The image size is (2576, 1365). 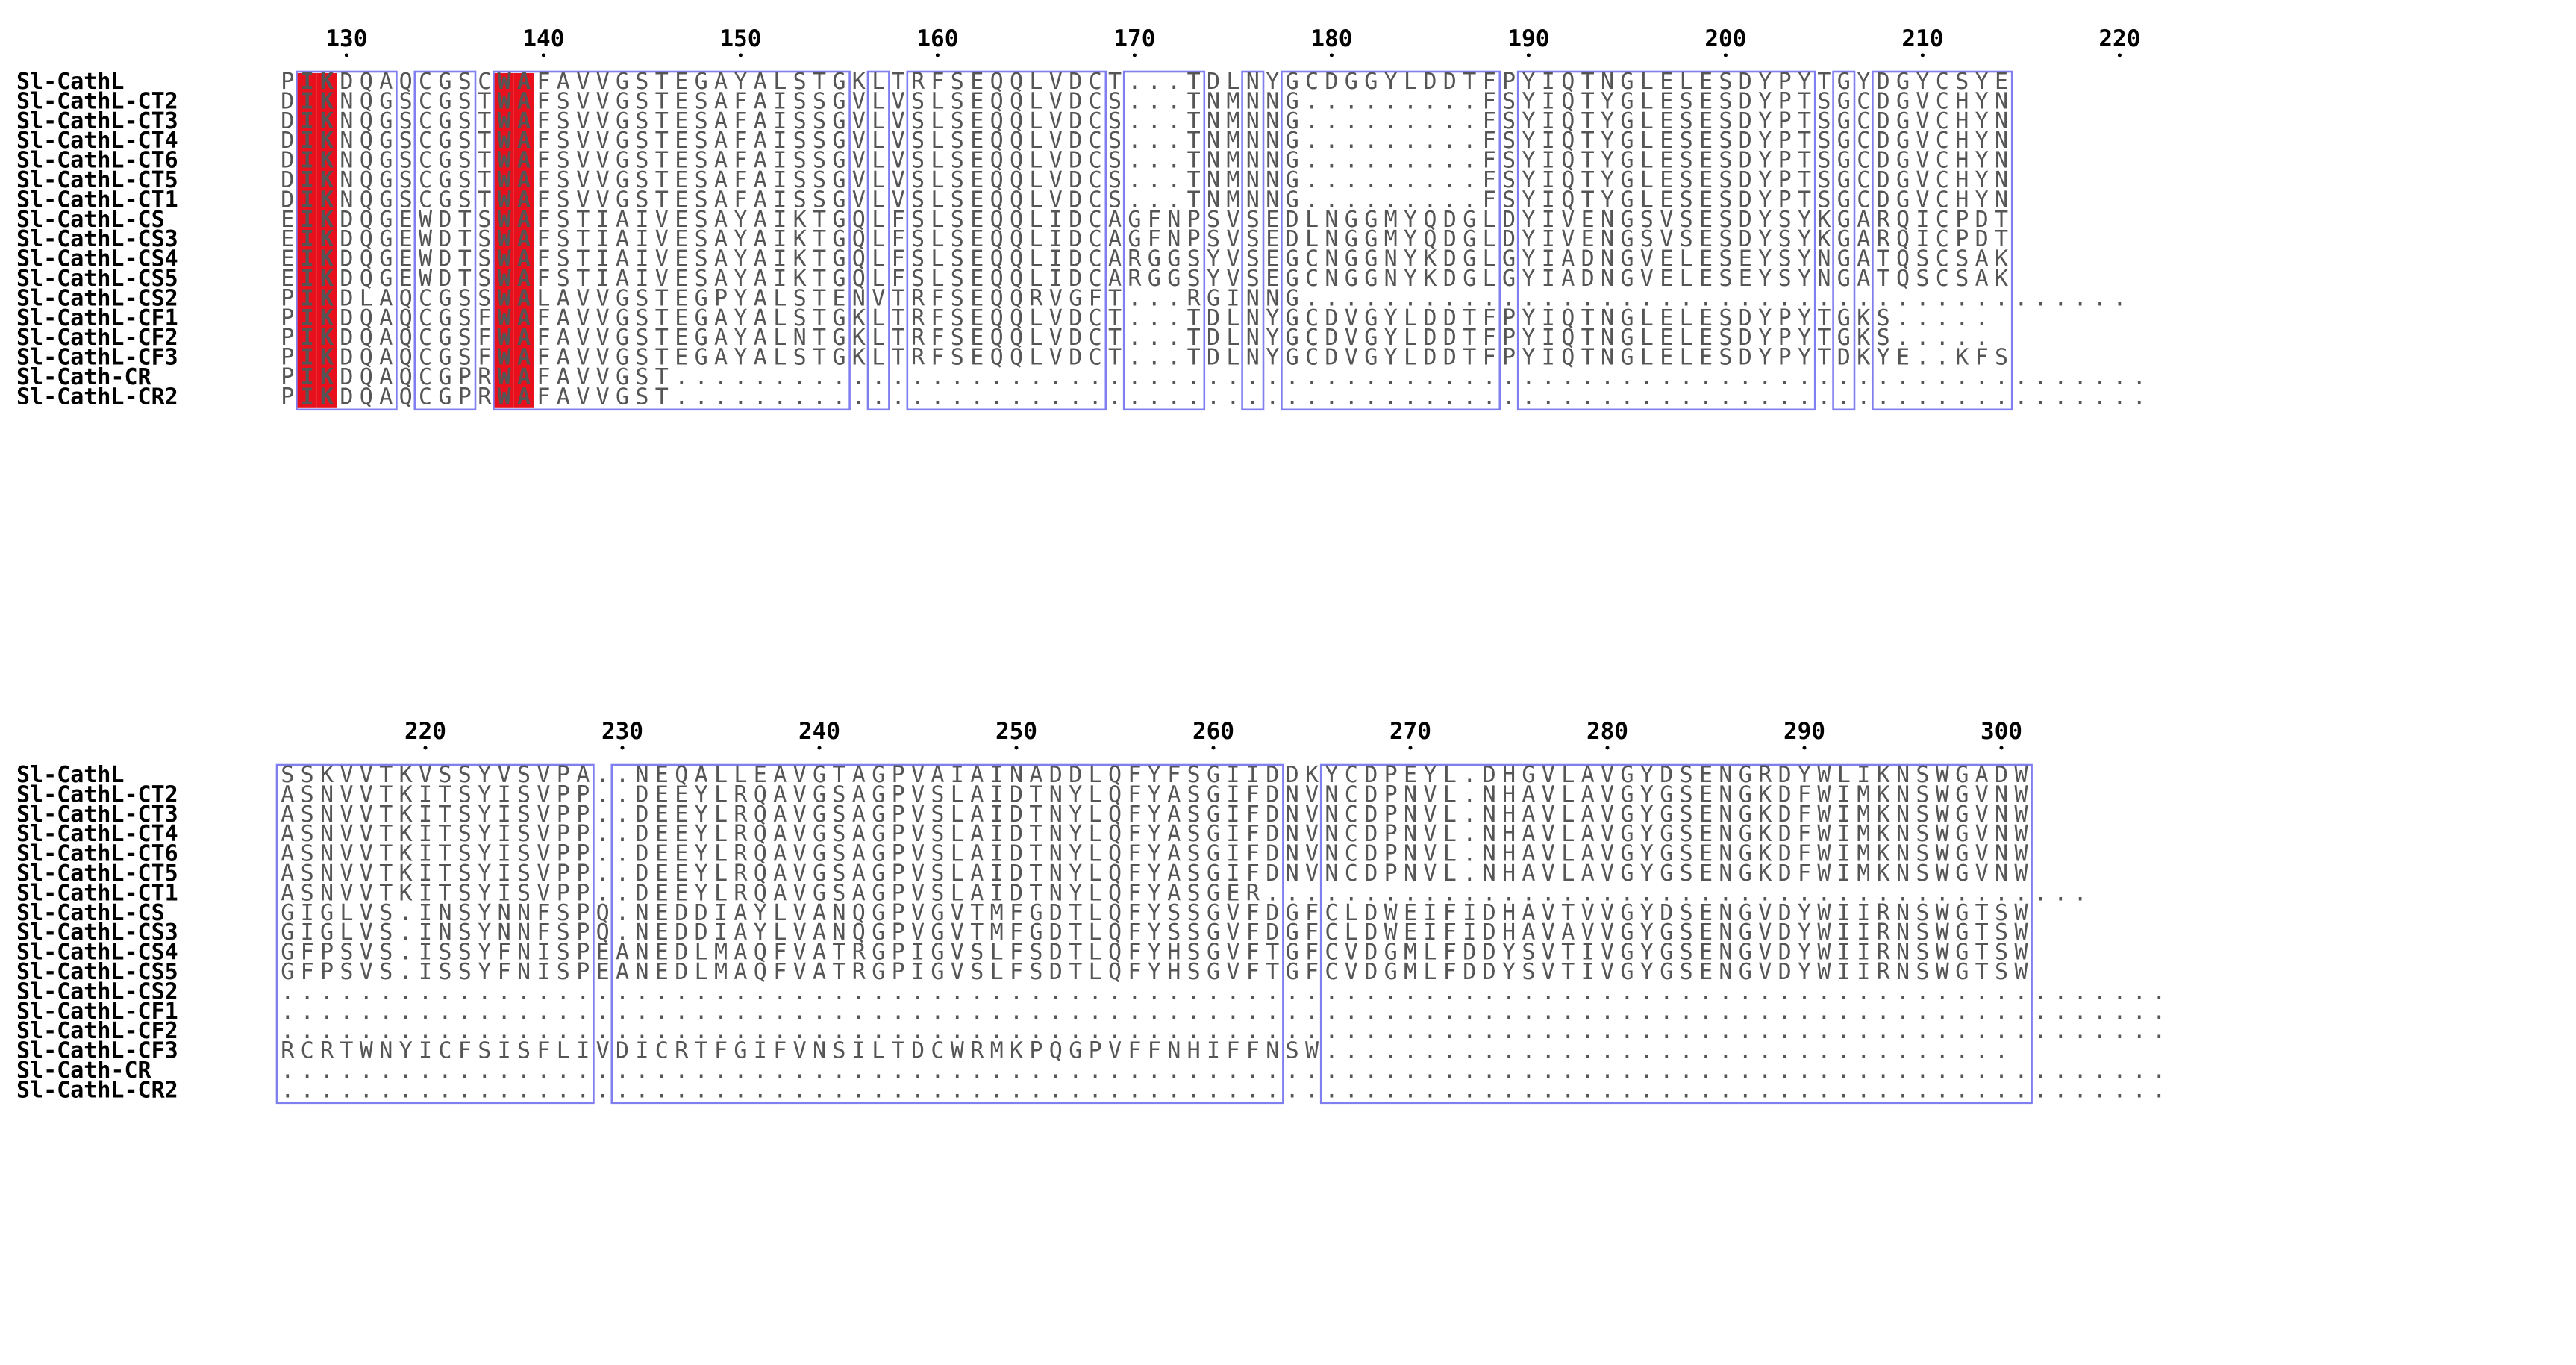 I want to click on identity-column-fill, so click(x=504, y=240).